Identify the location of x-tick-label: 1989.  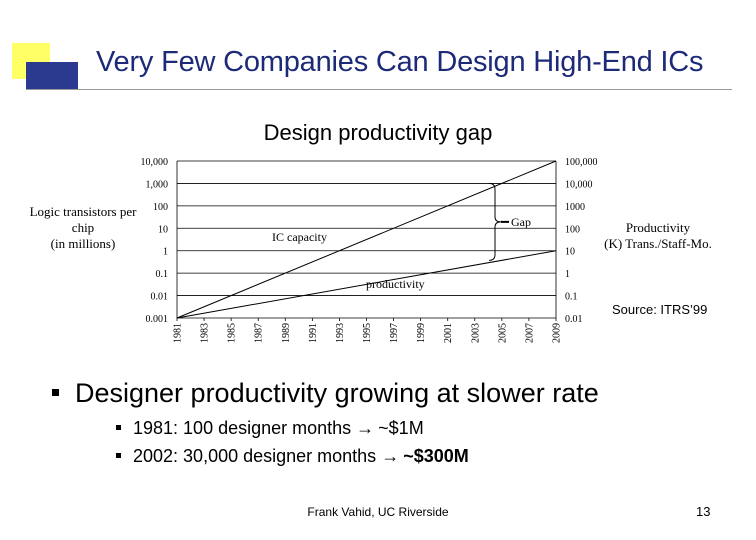
(286, 333).